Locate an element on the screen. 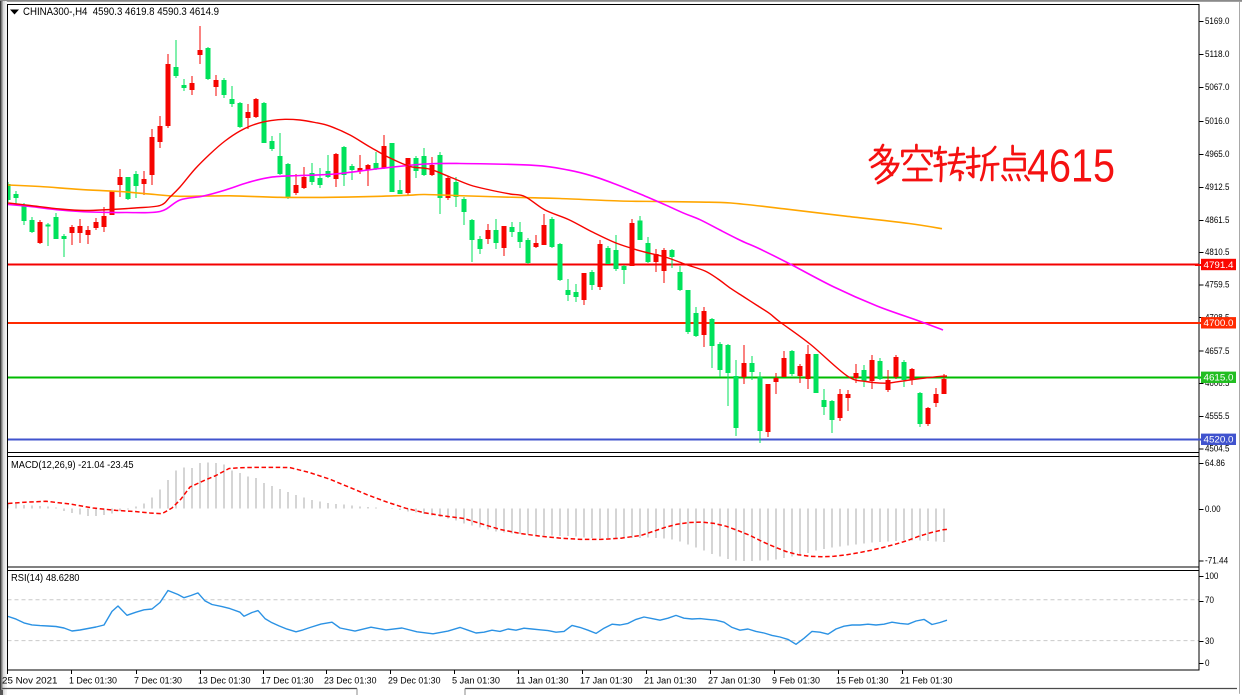  svg-text: 7 Dec 01:30 is located at coordinates (158, 681).